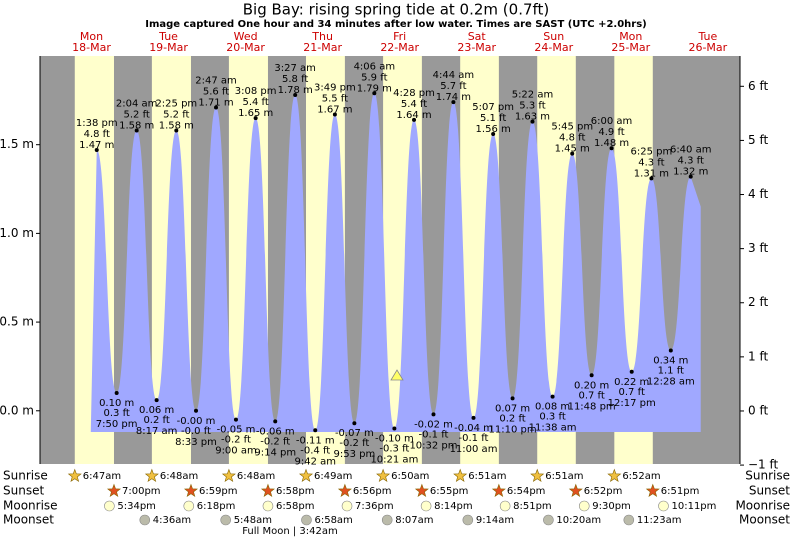  What do you see at coordinates (691, 150) in the screenshot?
I see `tide-label: 6:40 am` at bounding box center [691, 150].